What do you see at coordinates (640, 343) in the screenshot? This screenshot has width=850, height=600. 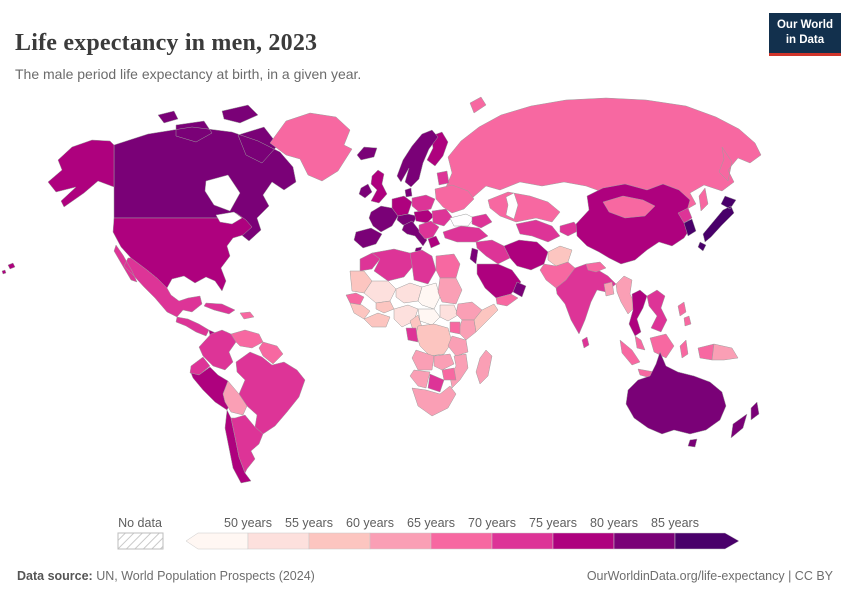 I see `region-malaysia` at bounding box center [640, 343].